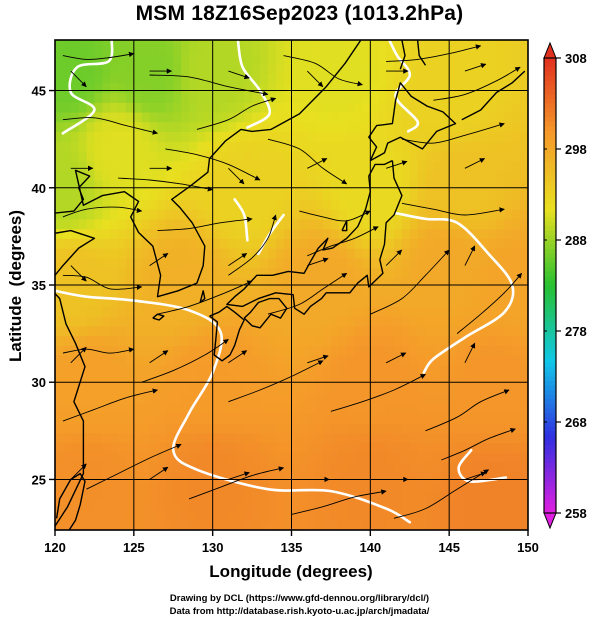 The width and height of the screenshot is (599, 625). Describe the element at coordinates (441, 494) in the screenshot. I see `streamline` at that location.